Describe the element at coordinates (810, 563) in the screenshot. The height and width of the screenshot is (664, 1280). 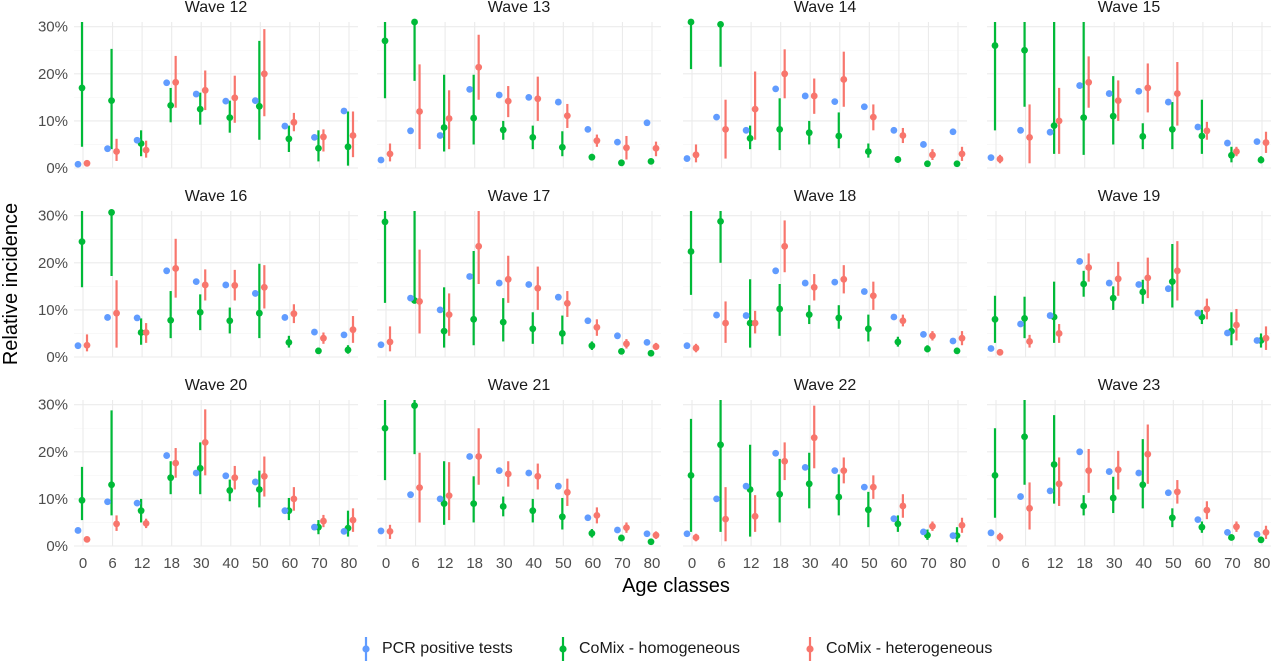
I see `x-tick-label: 30` at that location.